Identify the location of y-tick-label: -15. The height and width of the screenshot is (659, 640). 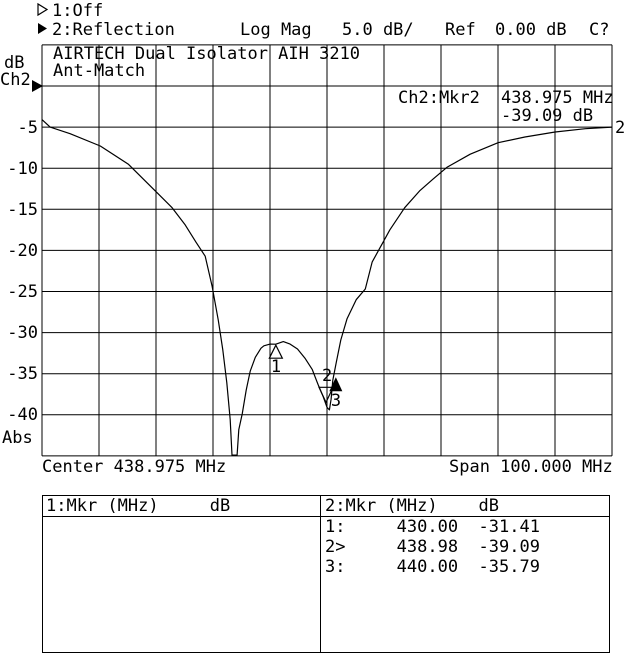
(22, 209).